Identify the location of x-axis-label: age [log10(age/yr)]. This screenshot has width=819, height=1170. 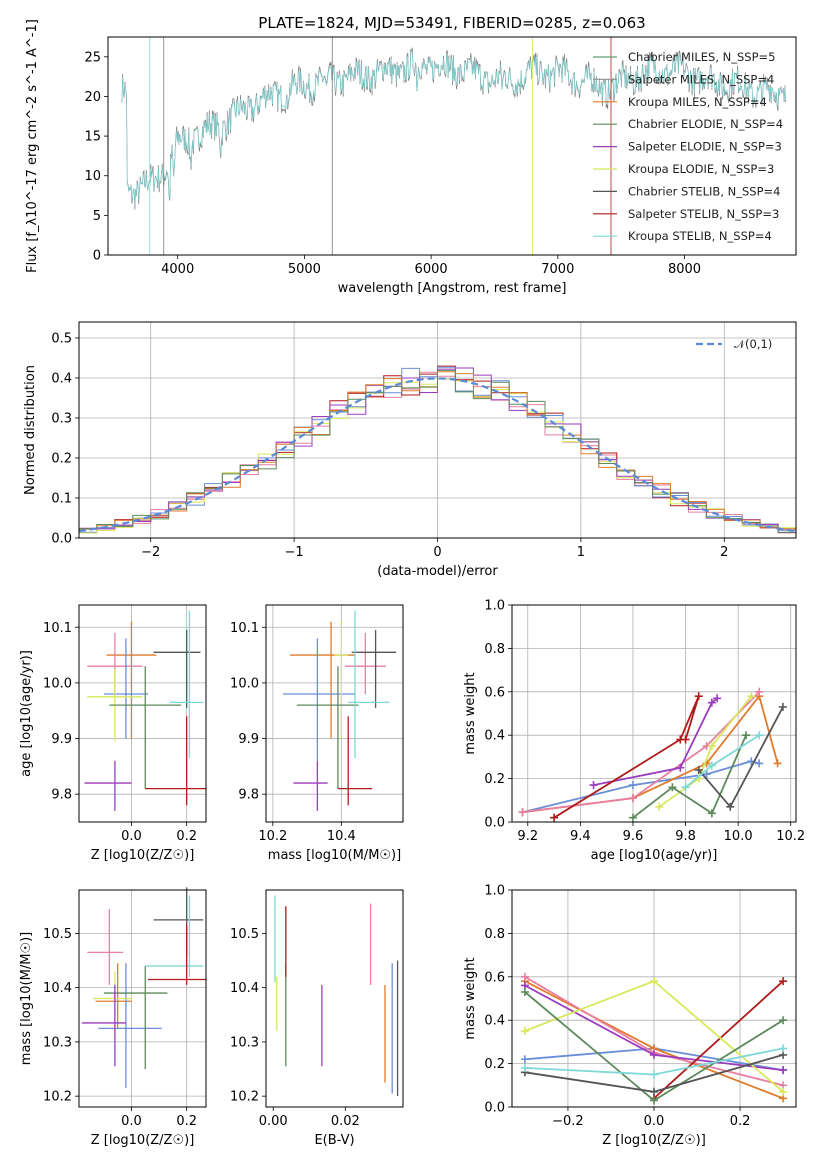
(654, 855).